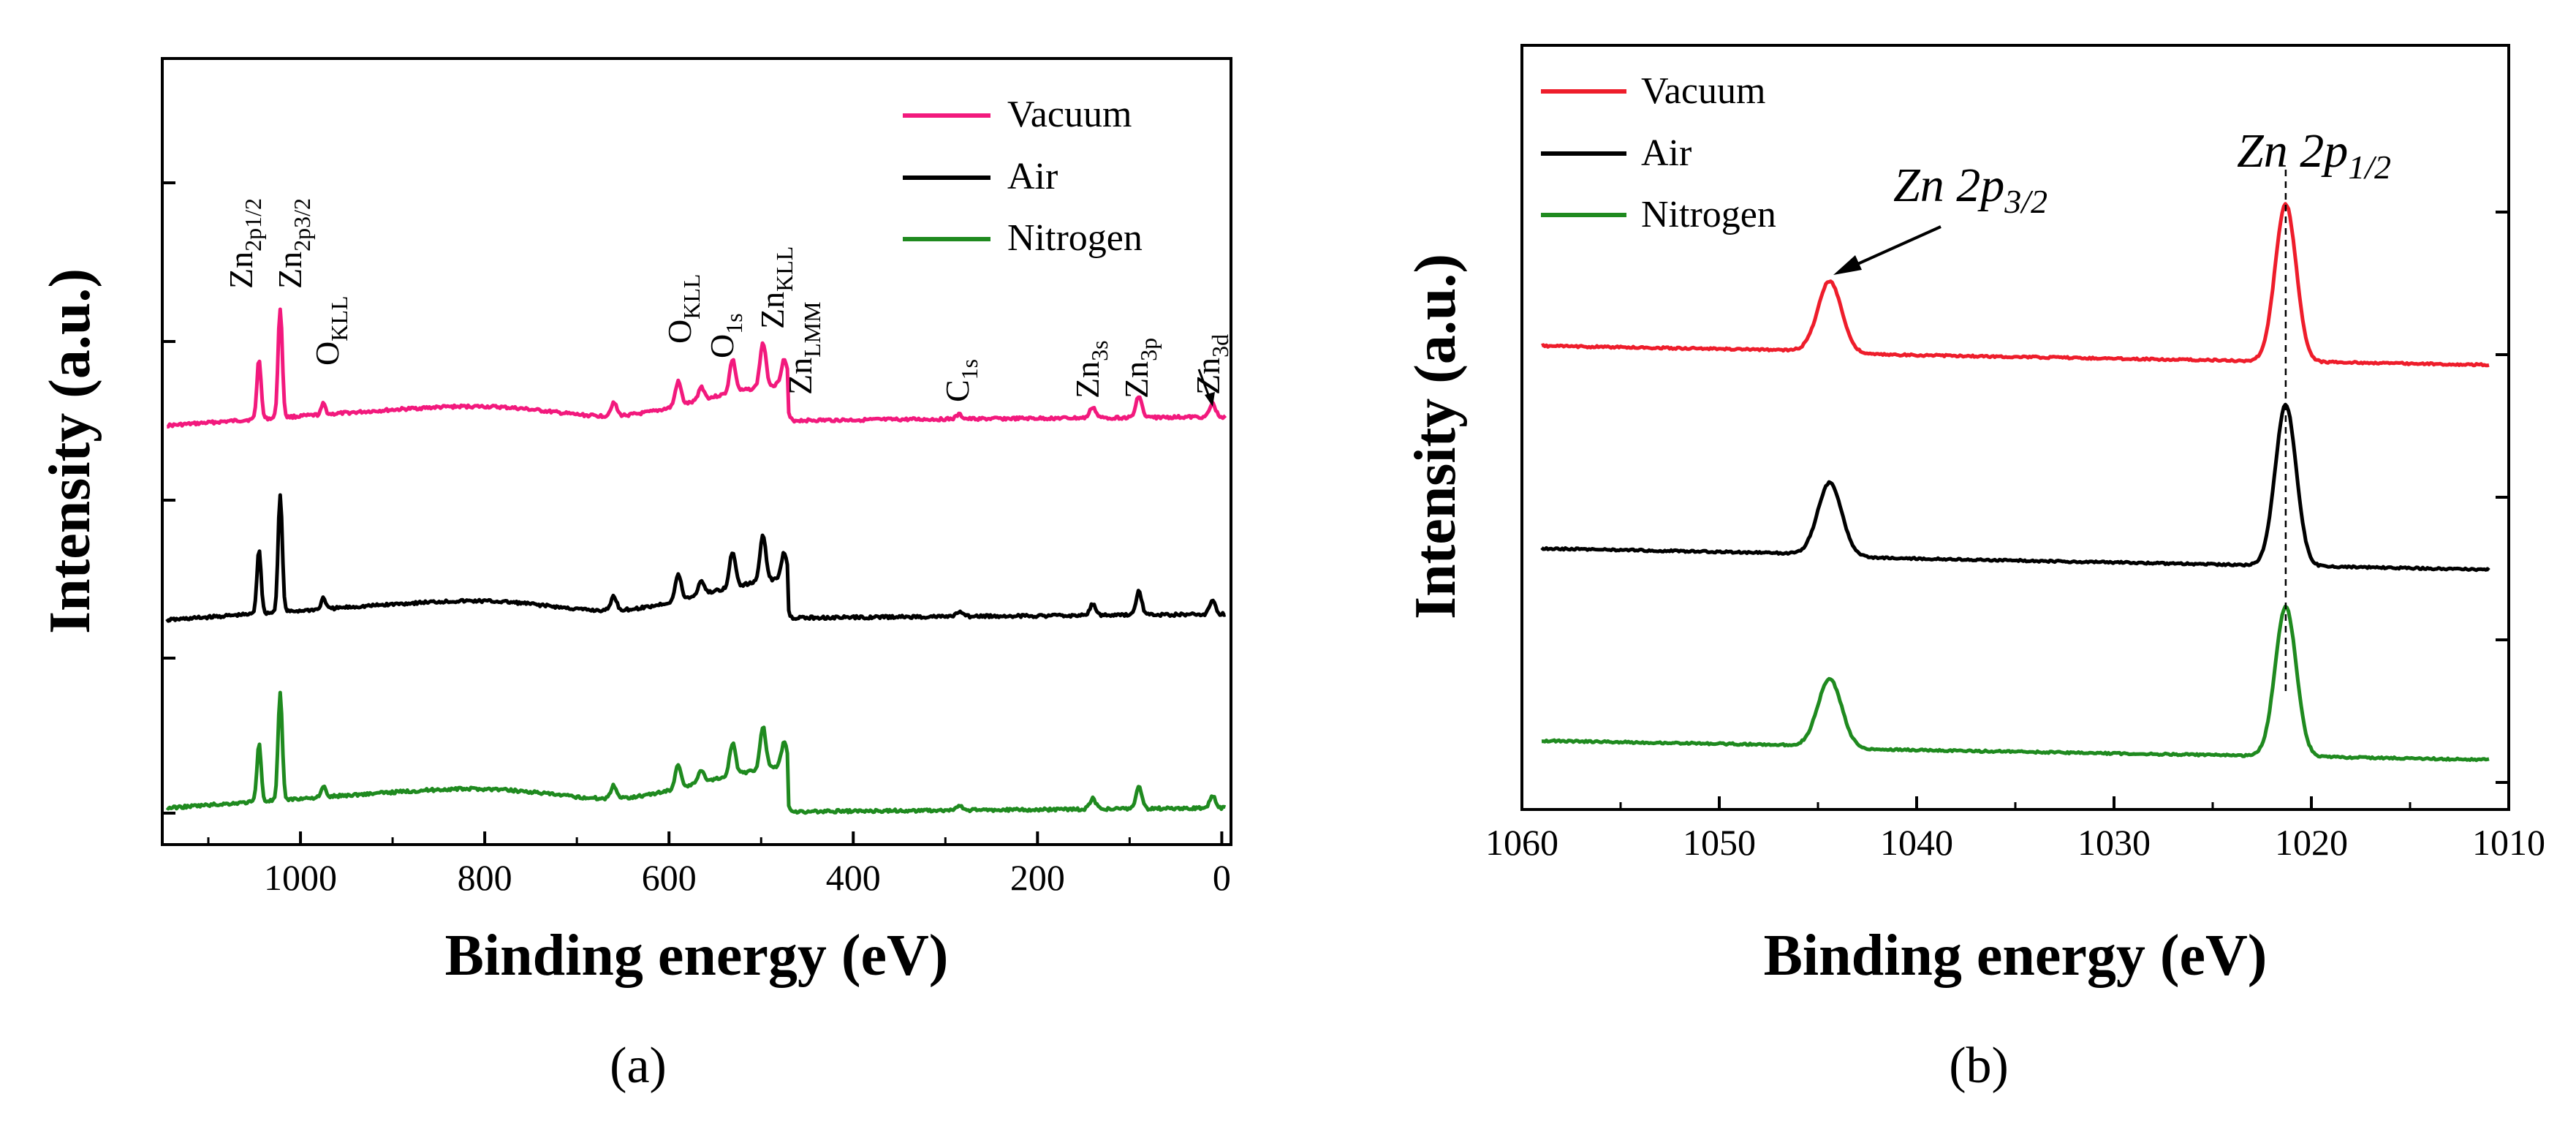  What do you see at coordinates (2016, 956) in the screenshot?
I see `x-axis-title-b: Binding energy (eV)` at bounding box center [2016, 956].